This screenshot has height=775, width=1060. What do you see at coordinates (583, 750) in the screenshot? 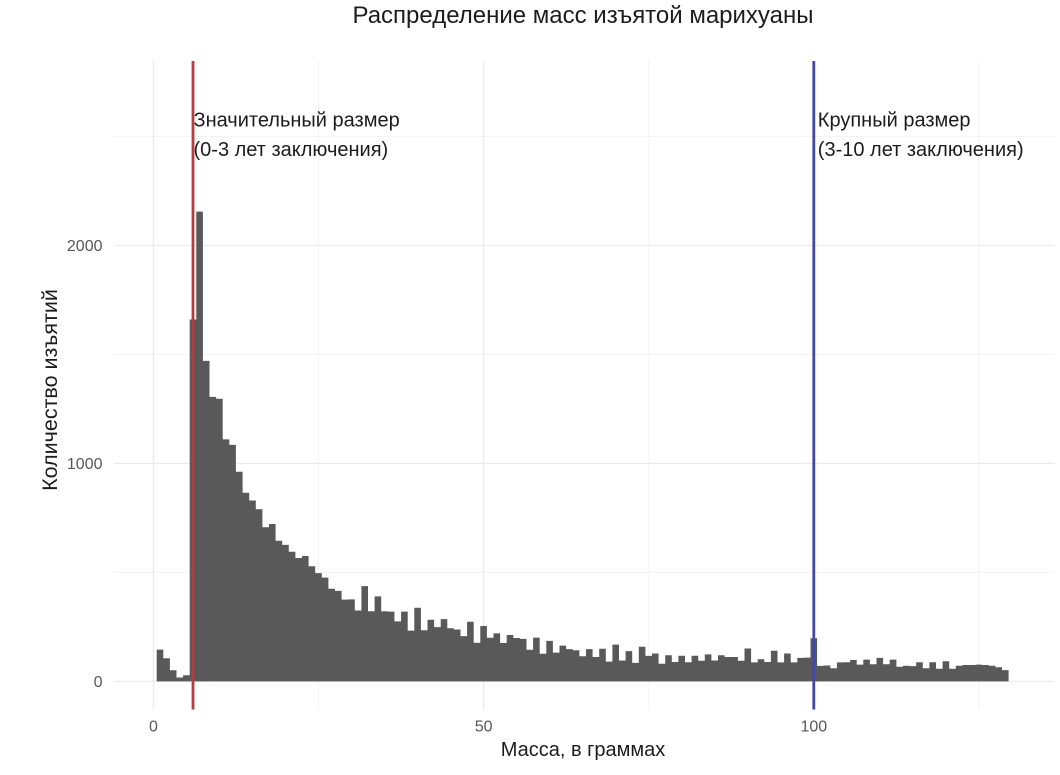
I see `svg-text: Масса, в граммах` at bounding box center [583, 750].